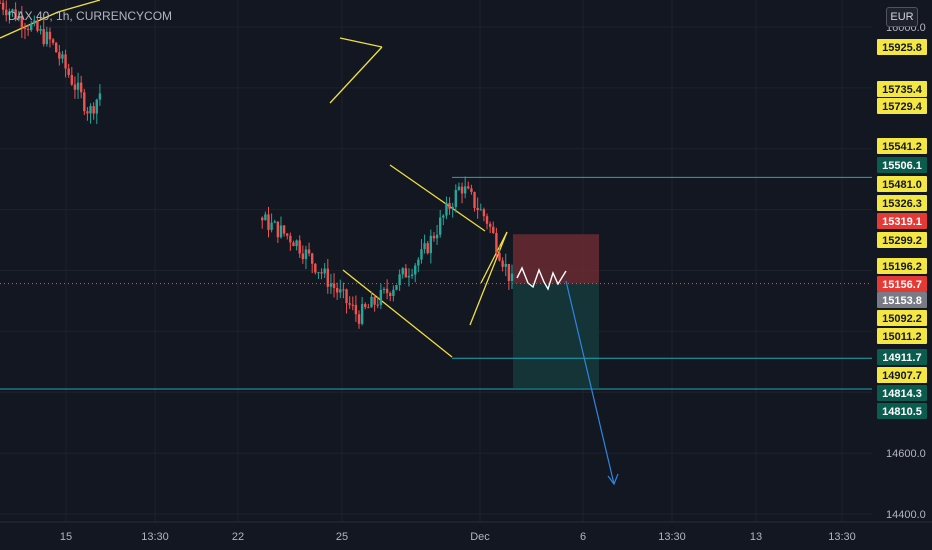 The image size is (932, 550). What do you see at coordinates (902, 17) in the screenshot?
I see `currency-button: EUR` at bounding box center [902, 17].